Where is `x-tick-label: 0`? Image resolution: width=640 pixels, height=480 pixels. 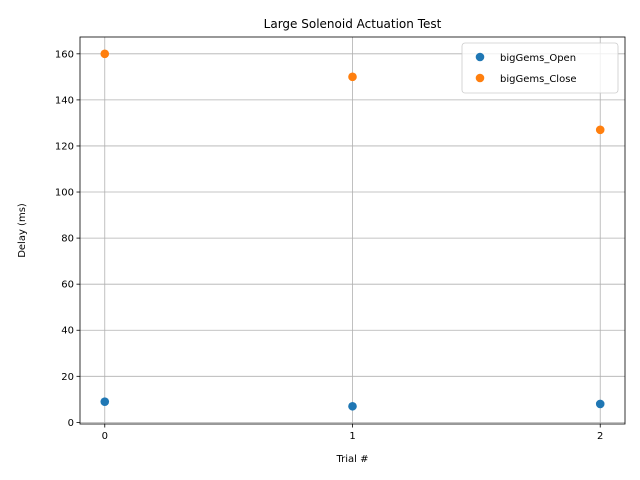 x-tick-label: 0 is located at coordinates (105, 436).